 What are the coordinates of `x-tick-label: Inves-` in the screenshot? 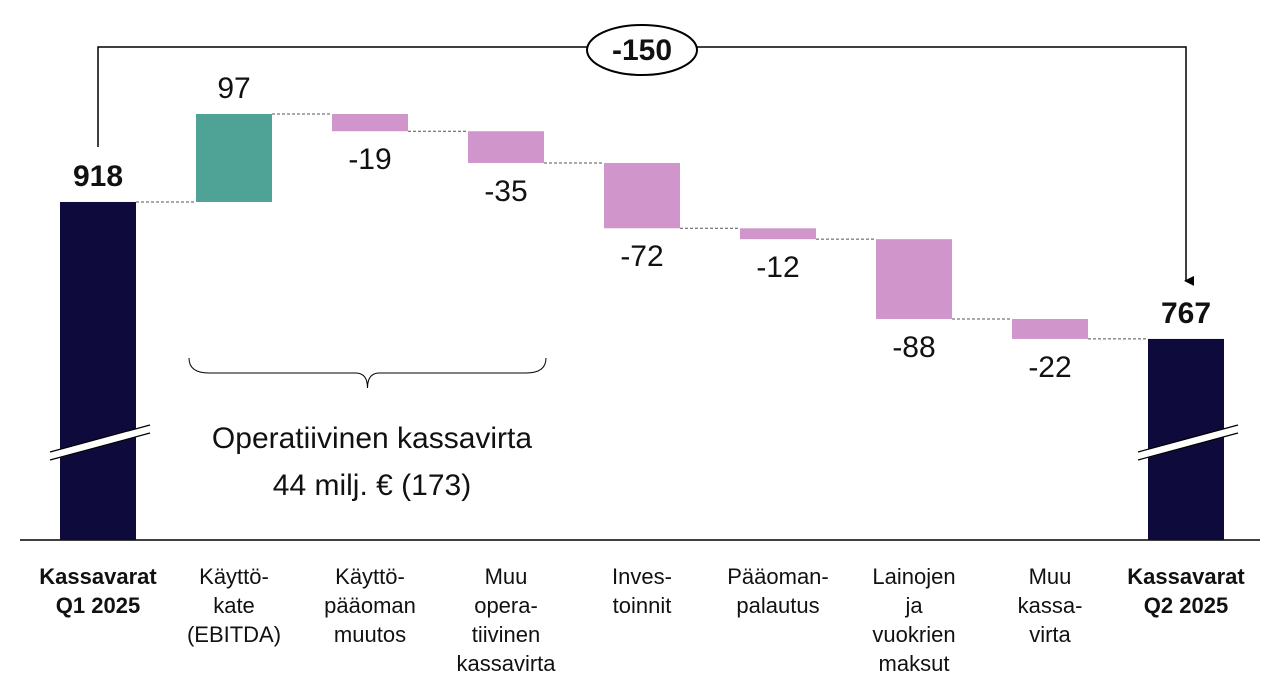 It's located at (642, 576).